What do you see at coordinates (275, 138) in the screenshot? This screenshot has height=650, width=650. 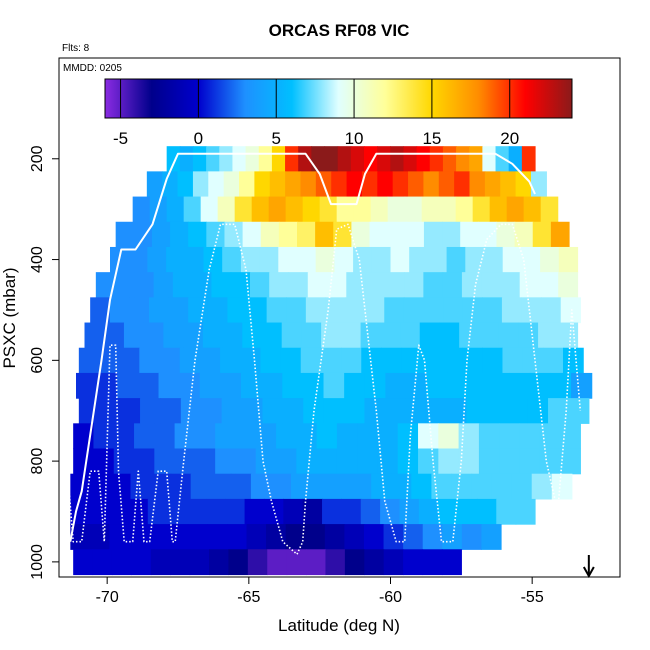 I see `colorbar-tick-label: 5` at bounding box center [275, 138].